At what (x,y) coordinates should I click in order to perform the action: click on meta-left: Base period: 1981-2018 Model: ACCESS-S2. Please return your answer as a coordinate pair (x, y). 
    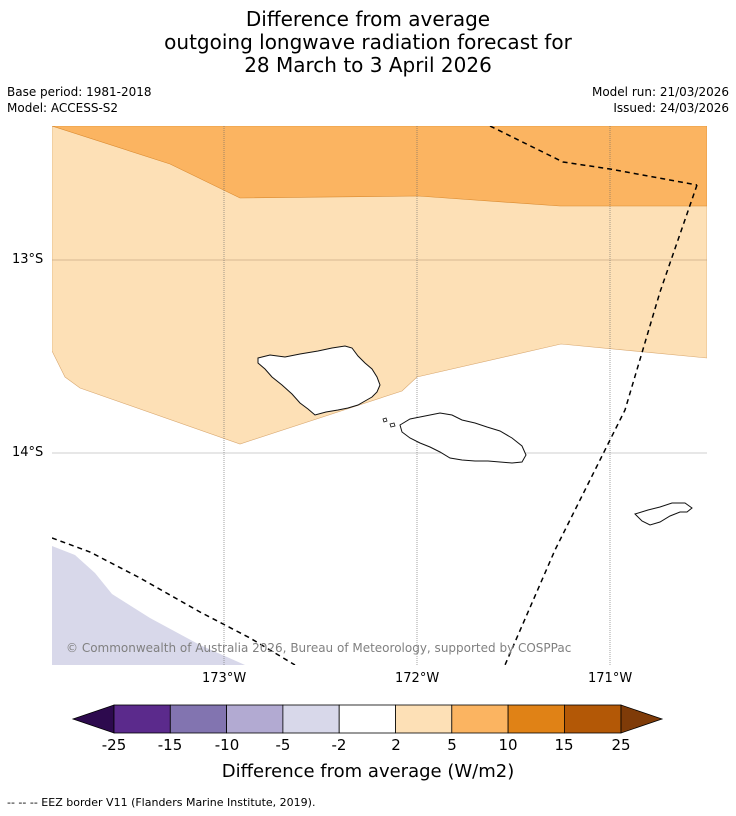
    Looking at the image, I should click on (79, 100).